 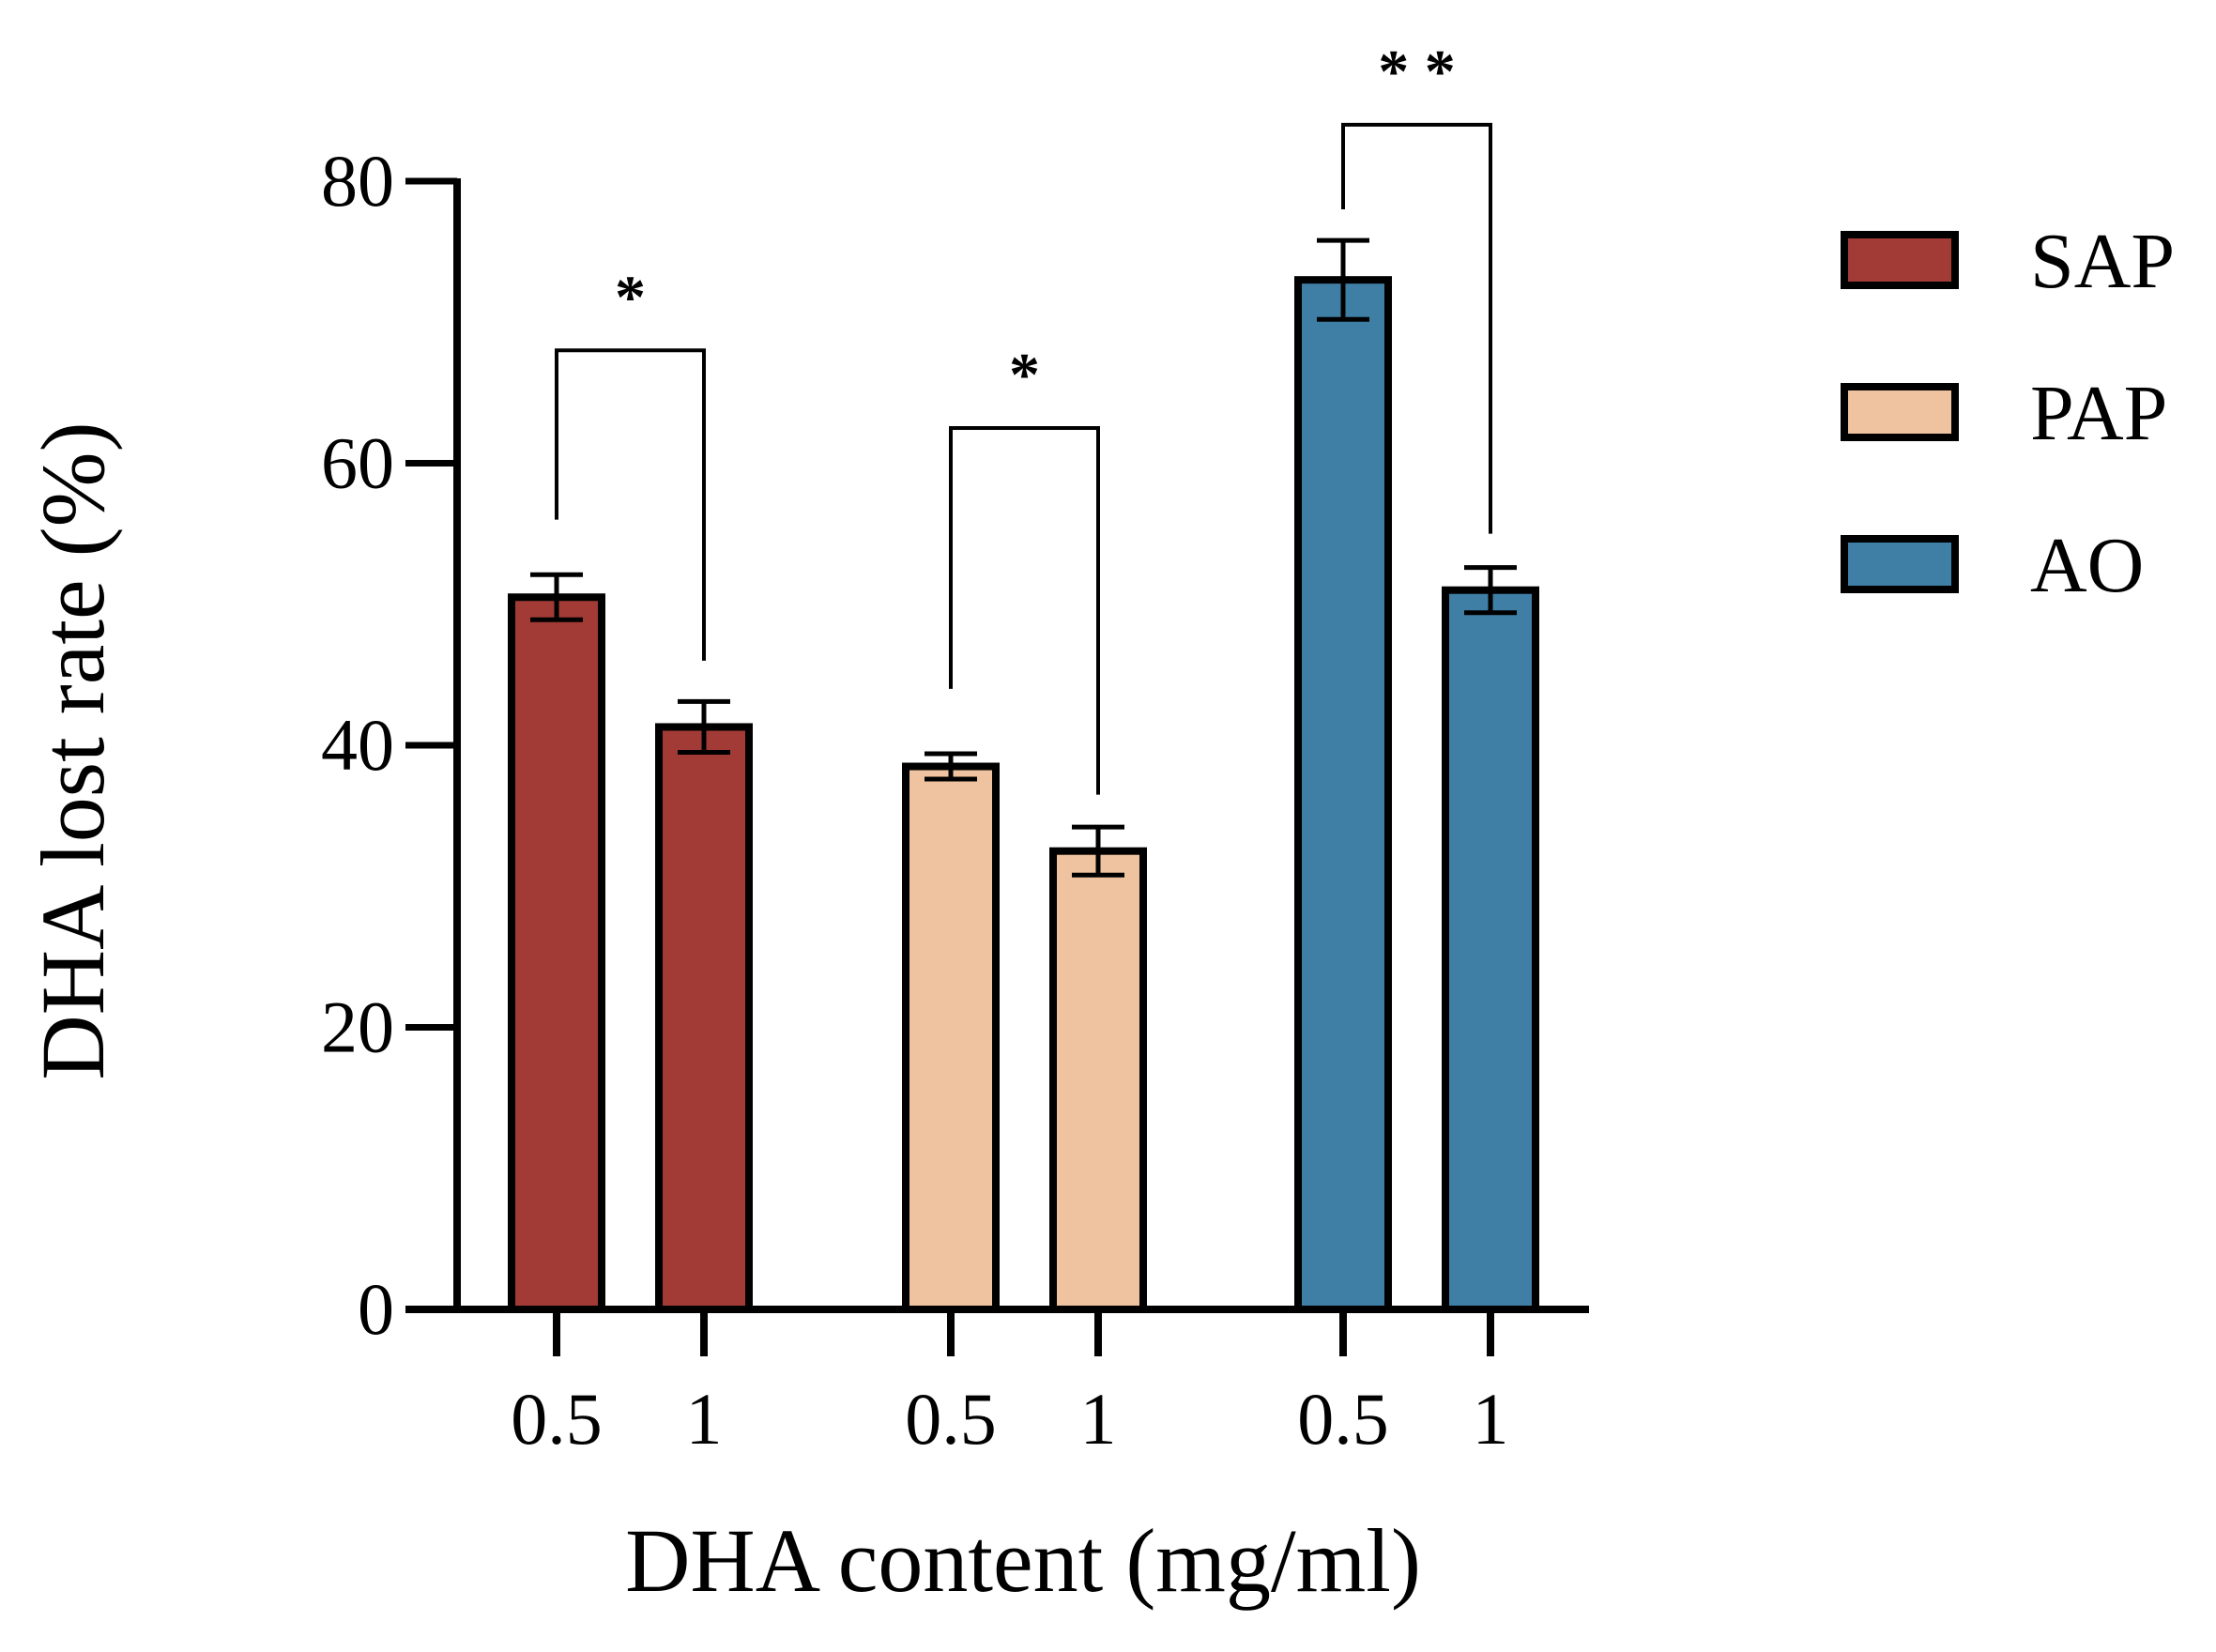 I want to click on y-tick-label: 40, so click(x=358, y=745).